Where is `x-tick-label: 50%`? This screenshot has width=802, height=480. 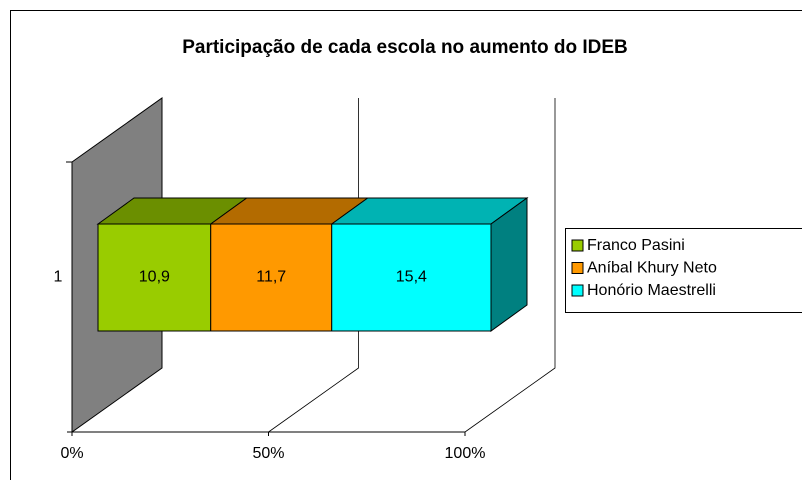 x-tick-label: 50% is located at coordinates (268, 453).